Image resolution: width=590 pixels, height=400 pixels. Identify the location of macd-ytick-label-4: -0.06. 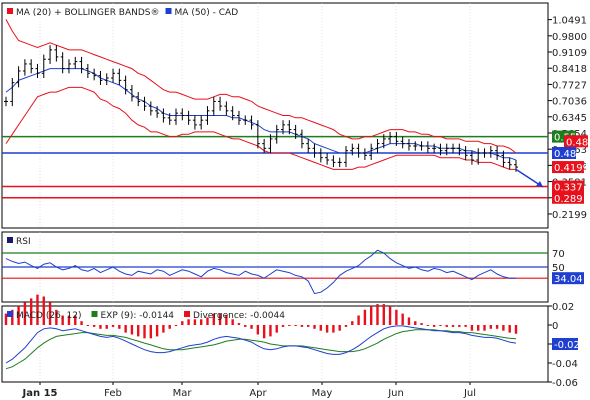
(565, 383).